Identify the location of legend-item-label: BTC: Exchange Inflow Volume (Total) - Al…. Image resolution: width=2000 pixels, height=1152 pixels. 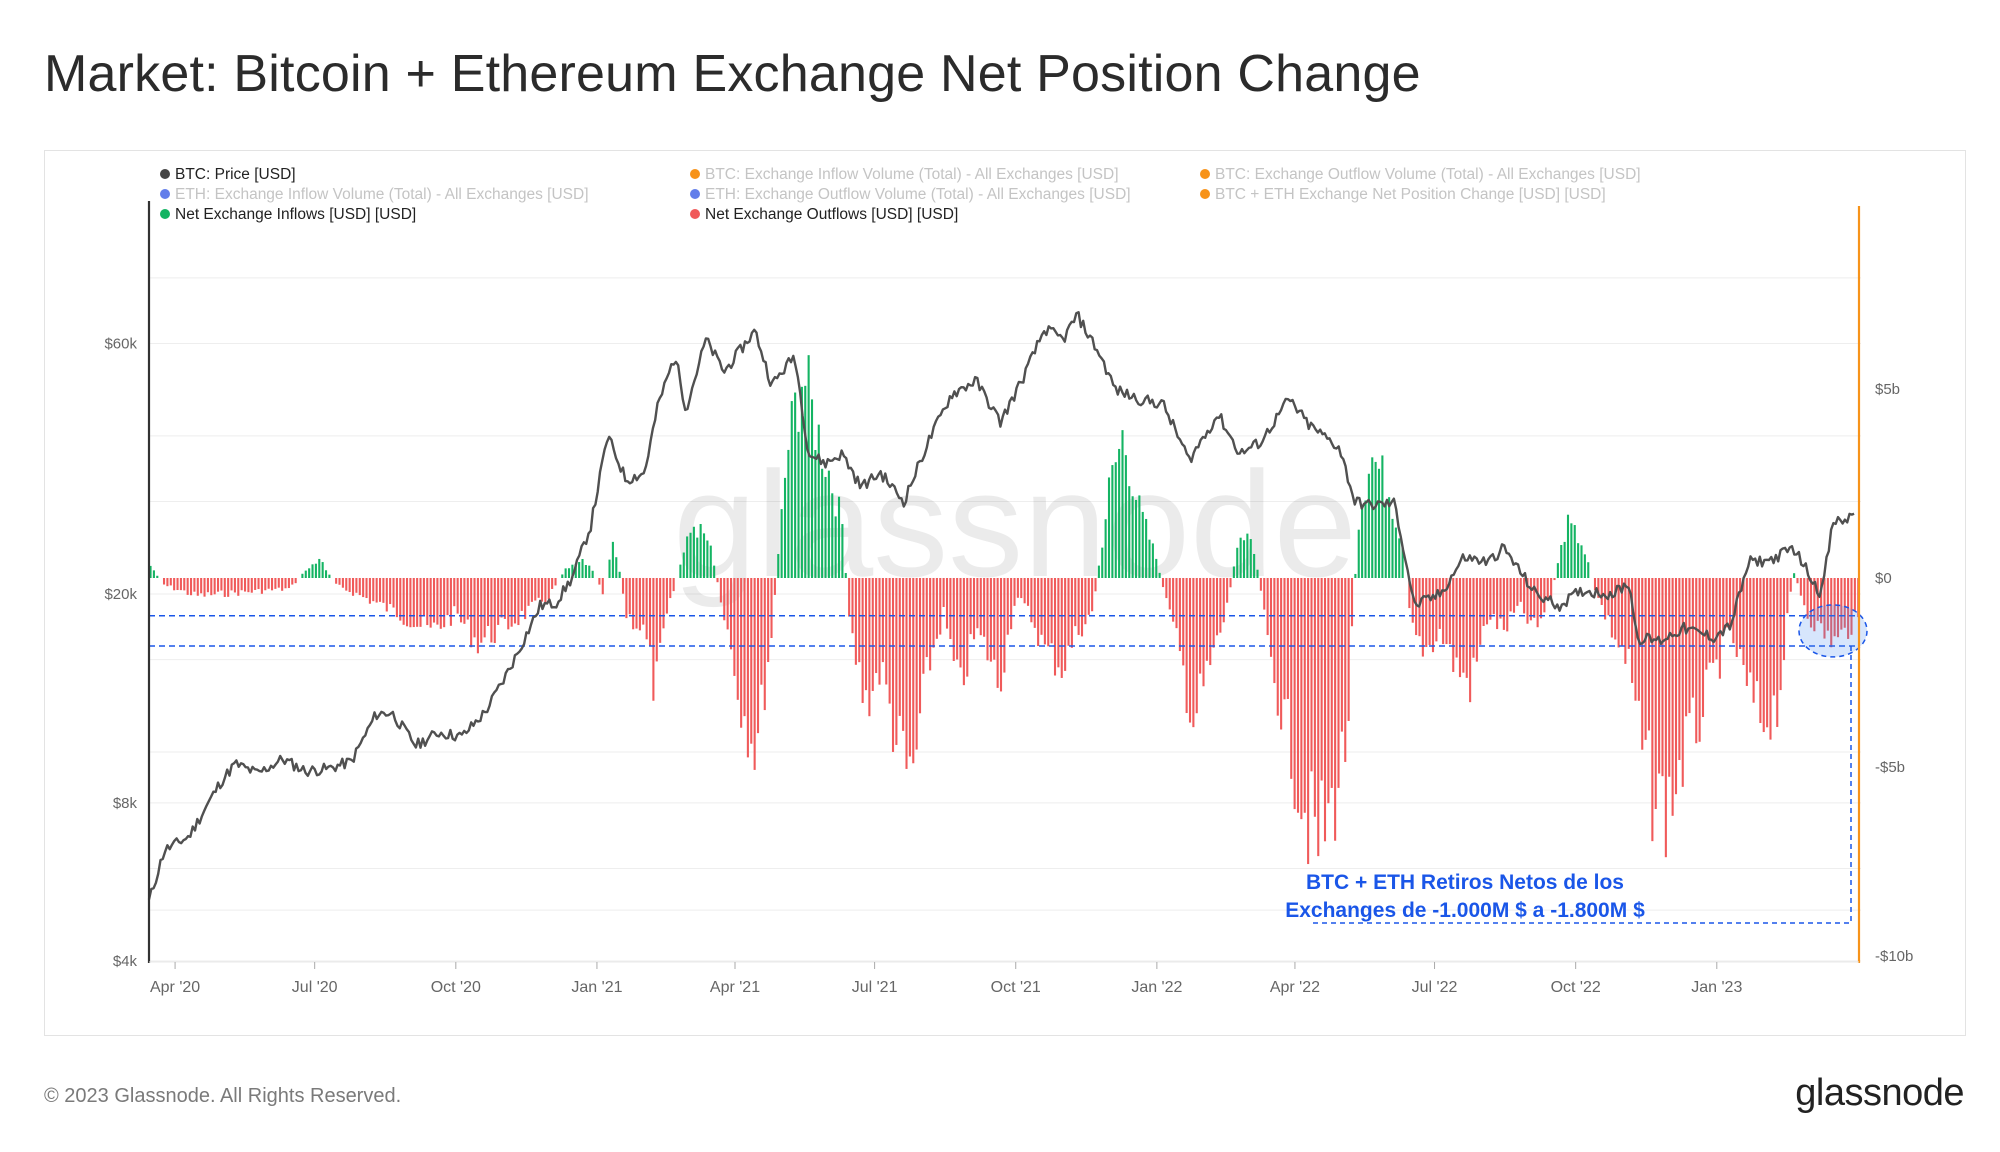
(912, 174).